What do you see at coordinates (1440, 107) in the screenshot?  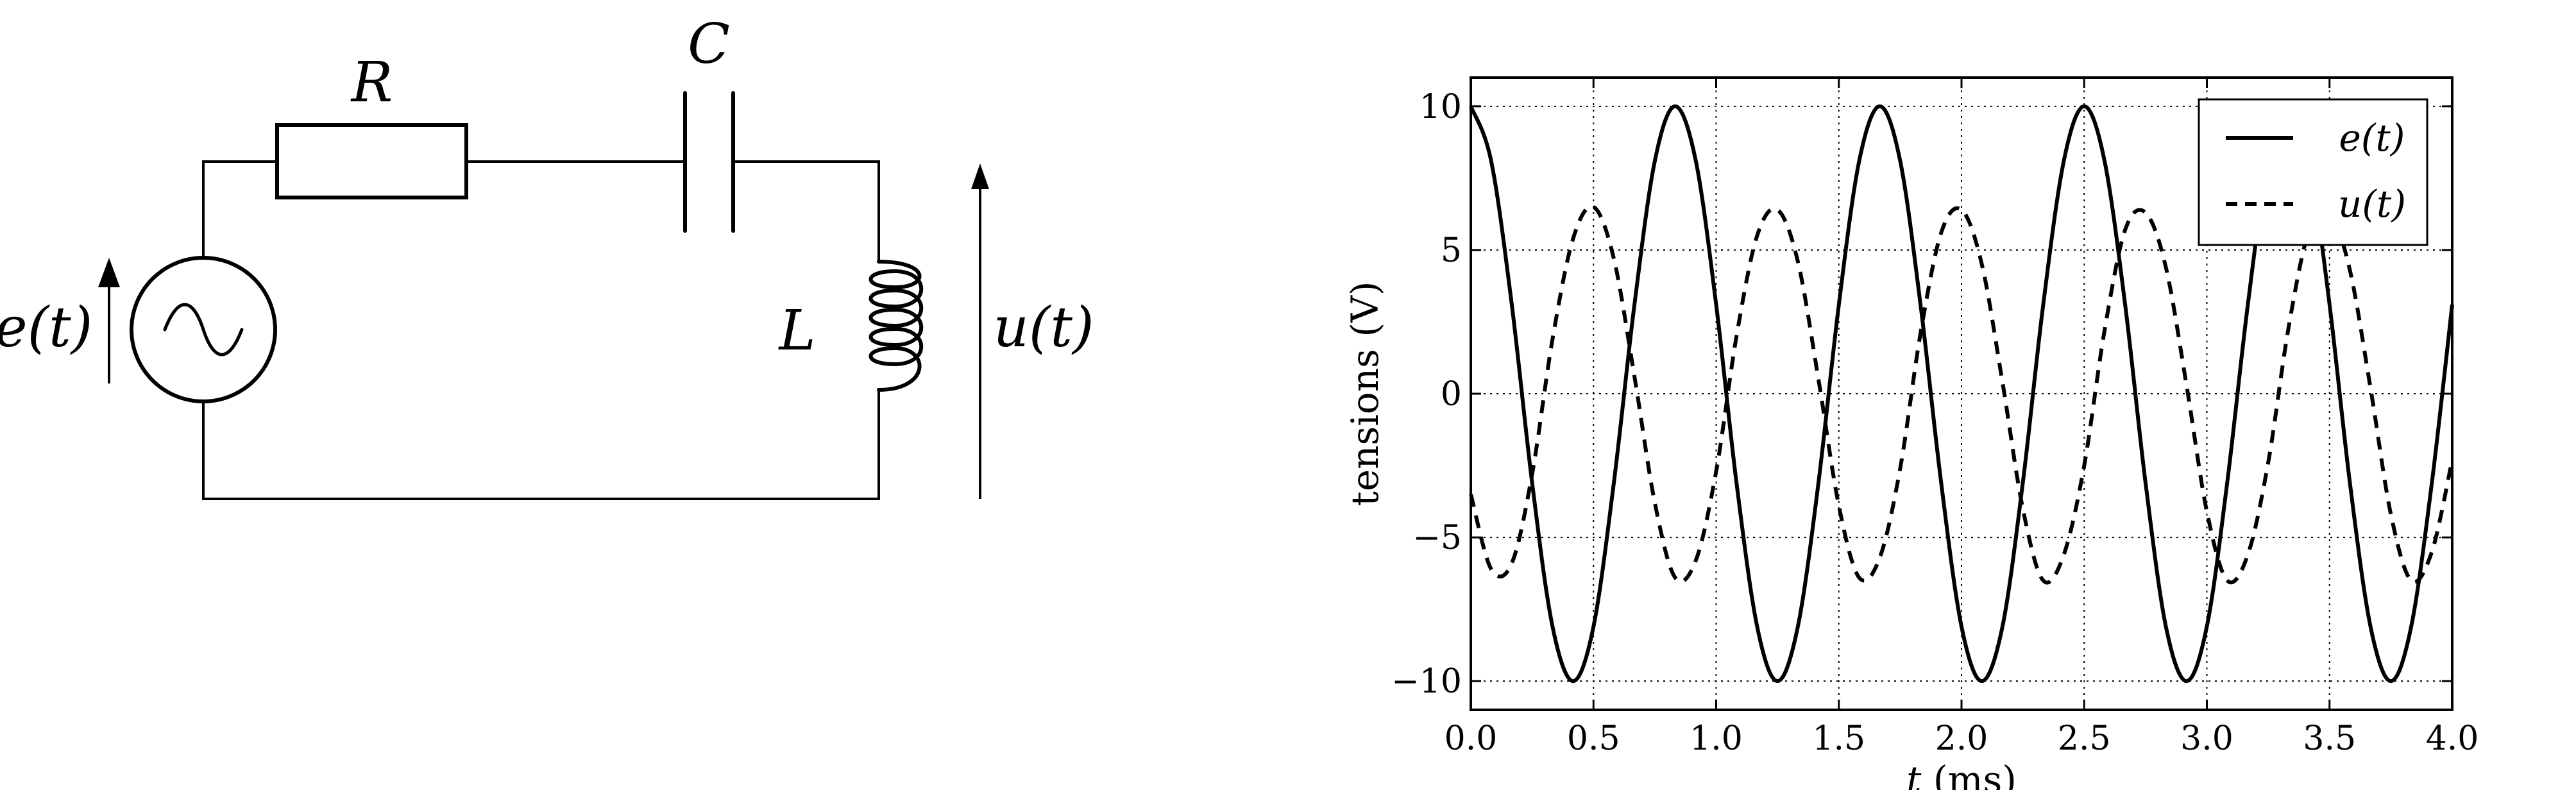 I see `y-tick-label: 10` at bounding box center [1440, 107].